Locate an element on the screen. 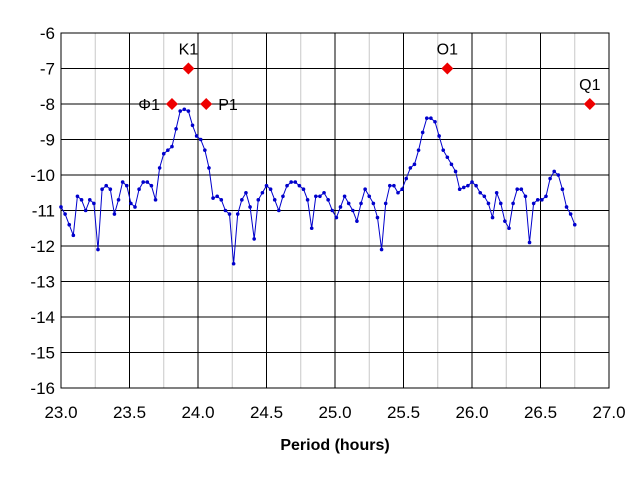 This screenshot has height=480, width=640. annotation-label: O1 is located at coordinates (447, 50).